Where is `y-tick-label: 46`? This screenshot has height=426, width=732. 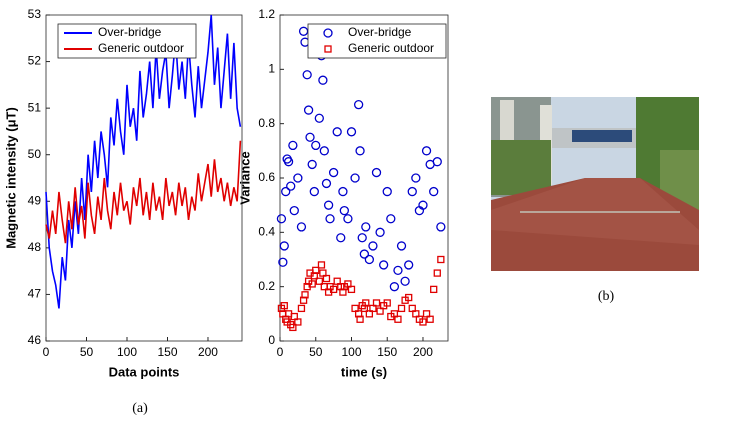
y-tick-label: 46 is located at coordinates (35, 340).